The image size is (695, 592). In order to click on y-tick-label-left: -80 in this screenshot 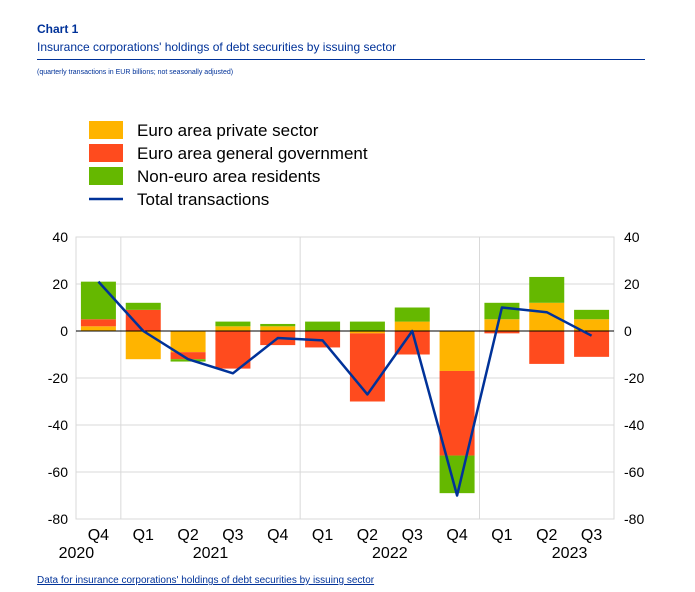, I will do `click(58, 519)`.